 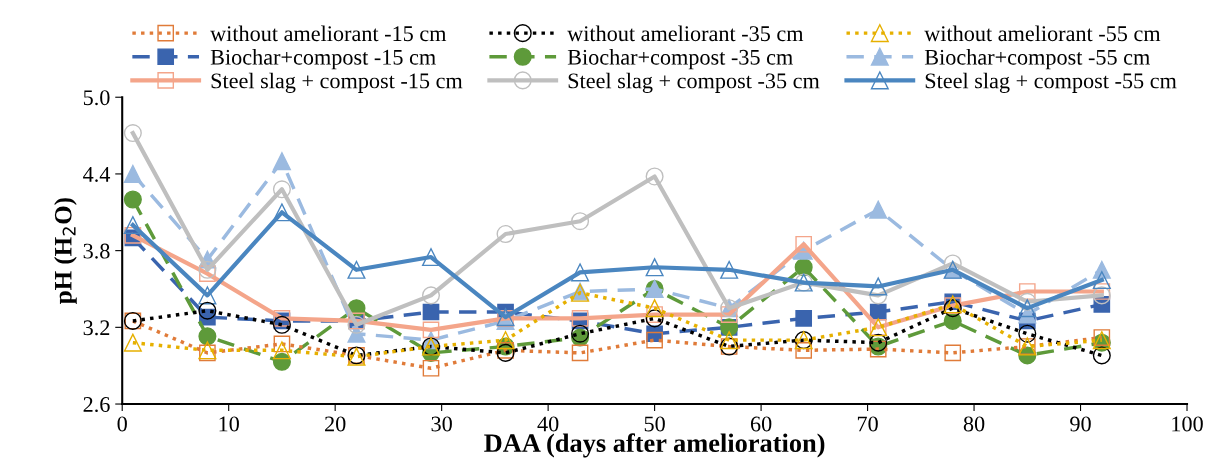 What do you see at coordinates (1037, 59) in the screenshot?
I see `legend-label: Biochar+compost -55 cm` at bounding box center [1037, 59].